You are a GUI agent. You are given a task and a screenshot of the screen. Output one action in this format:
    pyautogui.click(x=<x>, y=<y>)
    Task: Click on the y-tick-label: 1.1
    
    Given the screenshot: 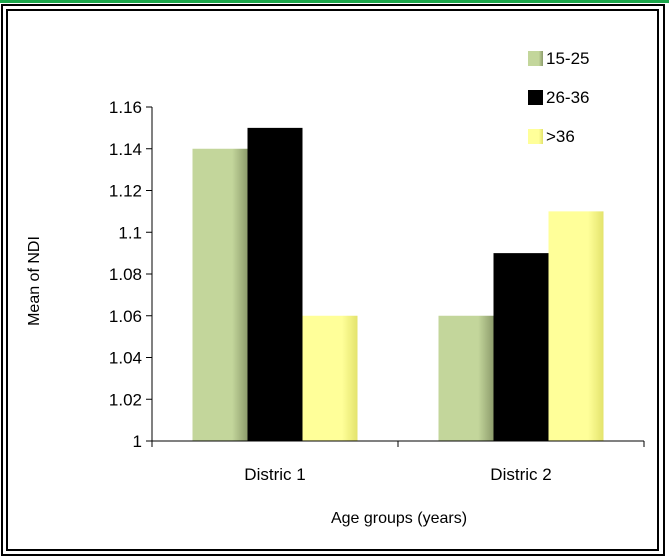 What is the action you would take?
    pyautogui.click(x=130, y=232)
    